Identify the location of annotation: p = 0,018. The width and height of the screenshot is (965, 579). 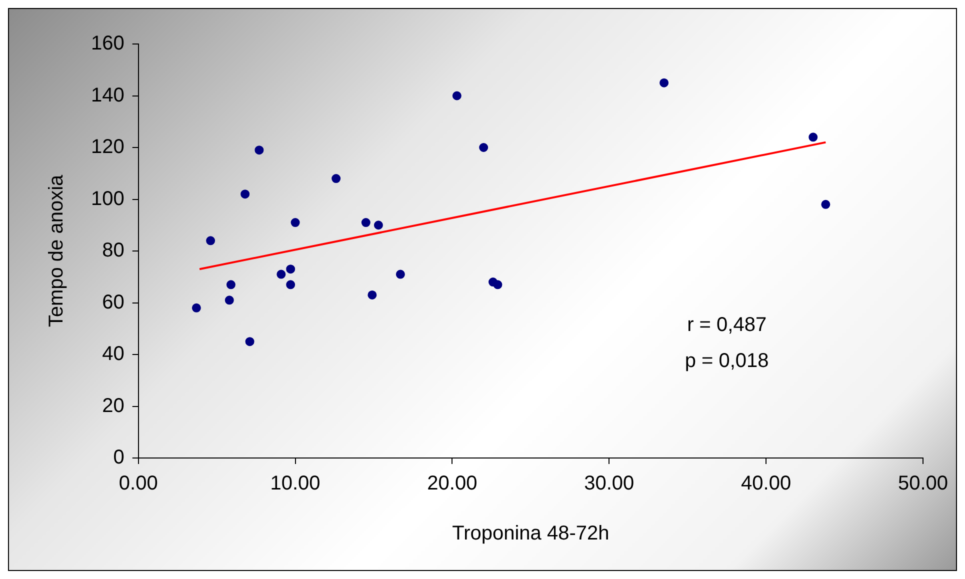
(726, 361).